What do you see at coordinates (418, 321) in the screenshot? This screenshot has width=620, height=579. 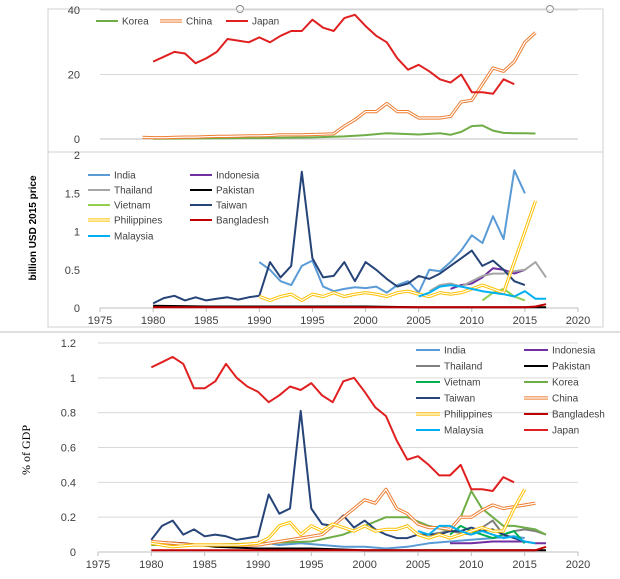 I see `xtick-label-1-6: 2005` at bounding box center [418, 321].